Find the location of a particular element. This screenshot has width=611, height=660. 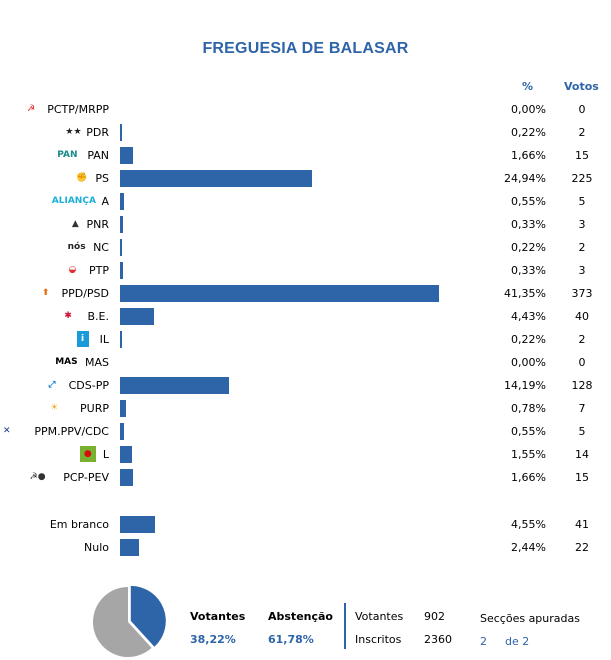

turnout-pie is located at coordinates (129, 621).